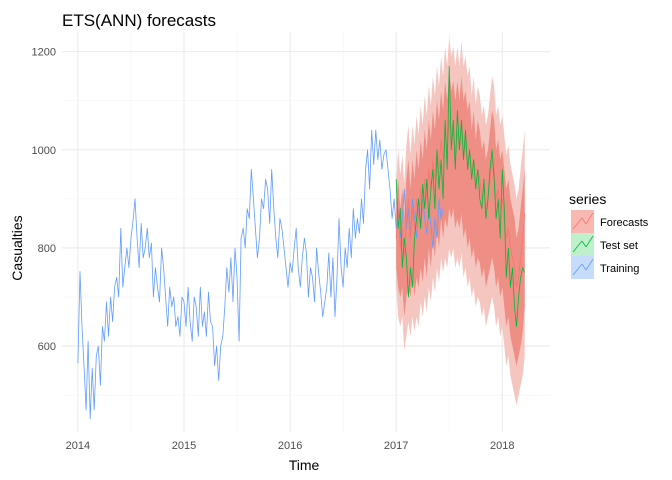 This screenshot has width=672, height=480. Describe the element at coordinates (396, 446) in the screenshot. I see `x-tick-label: 2017` at that location.